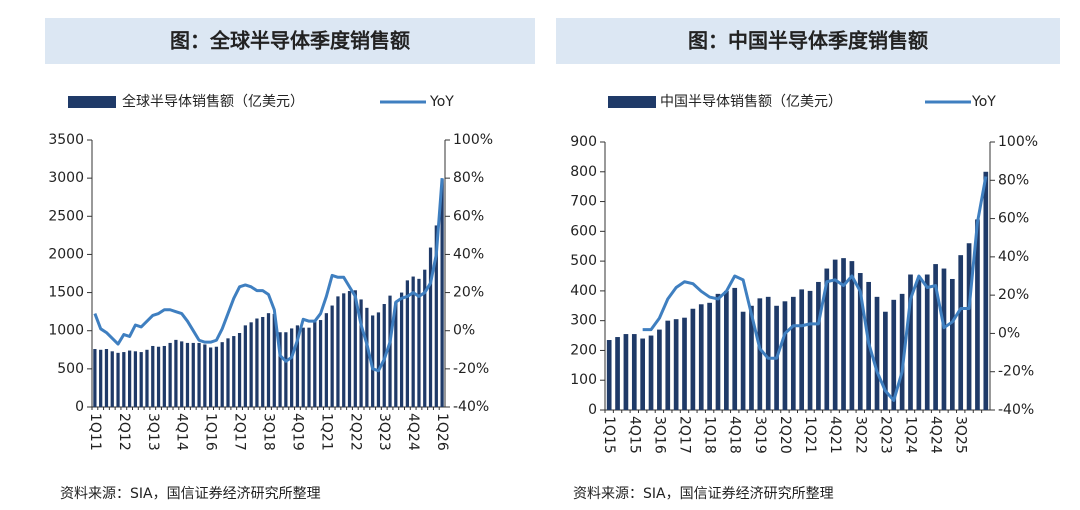 The height and width of the screenshot is (510, 1080). What do you see at coordinates (583, 261) in the screenshot?
I see `y-tick-label: 500` at bounding box center [583, 261].